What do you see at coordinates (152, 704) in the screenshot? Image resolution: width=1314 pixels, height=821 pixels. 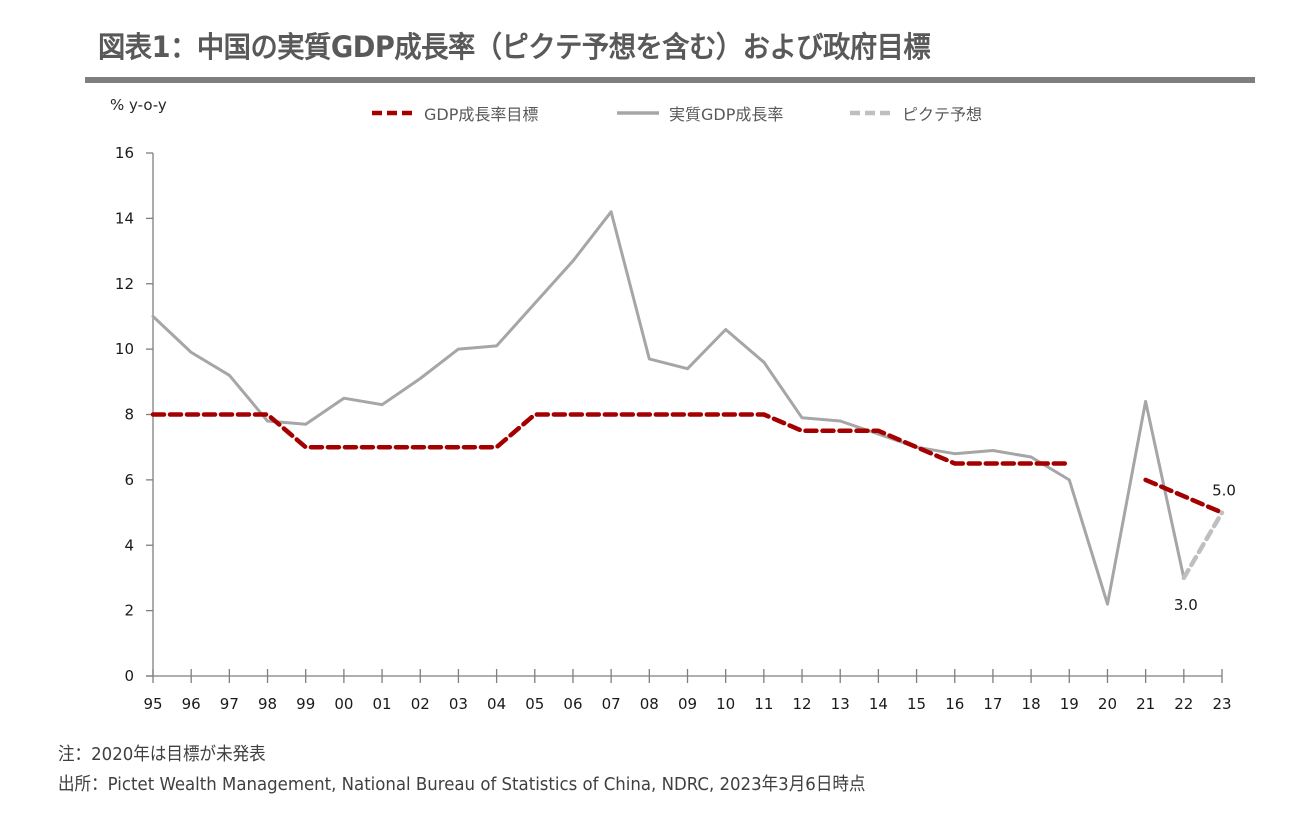 I see `x-tick-label: 95` at bounding box center [152, 704].